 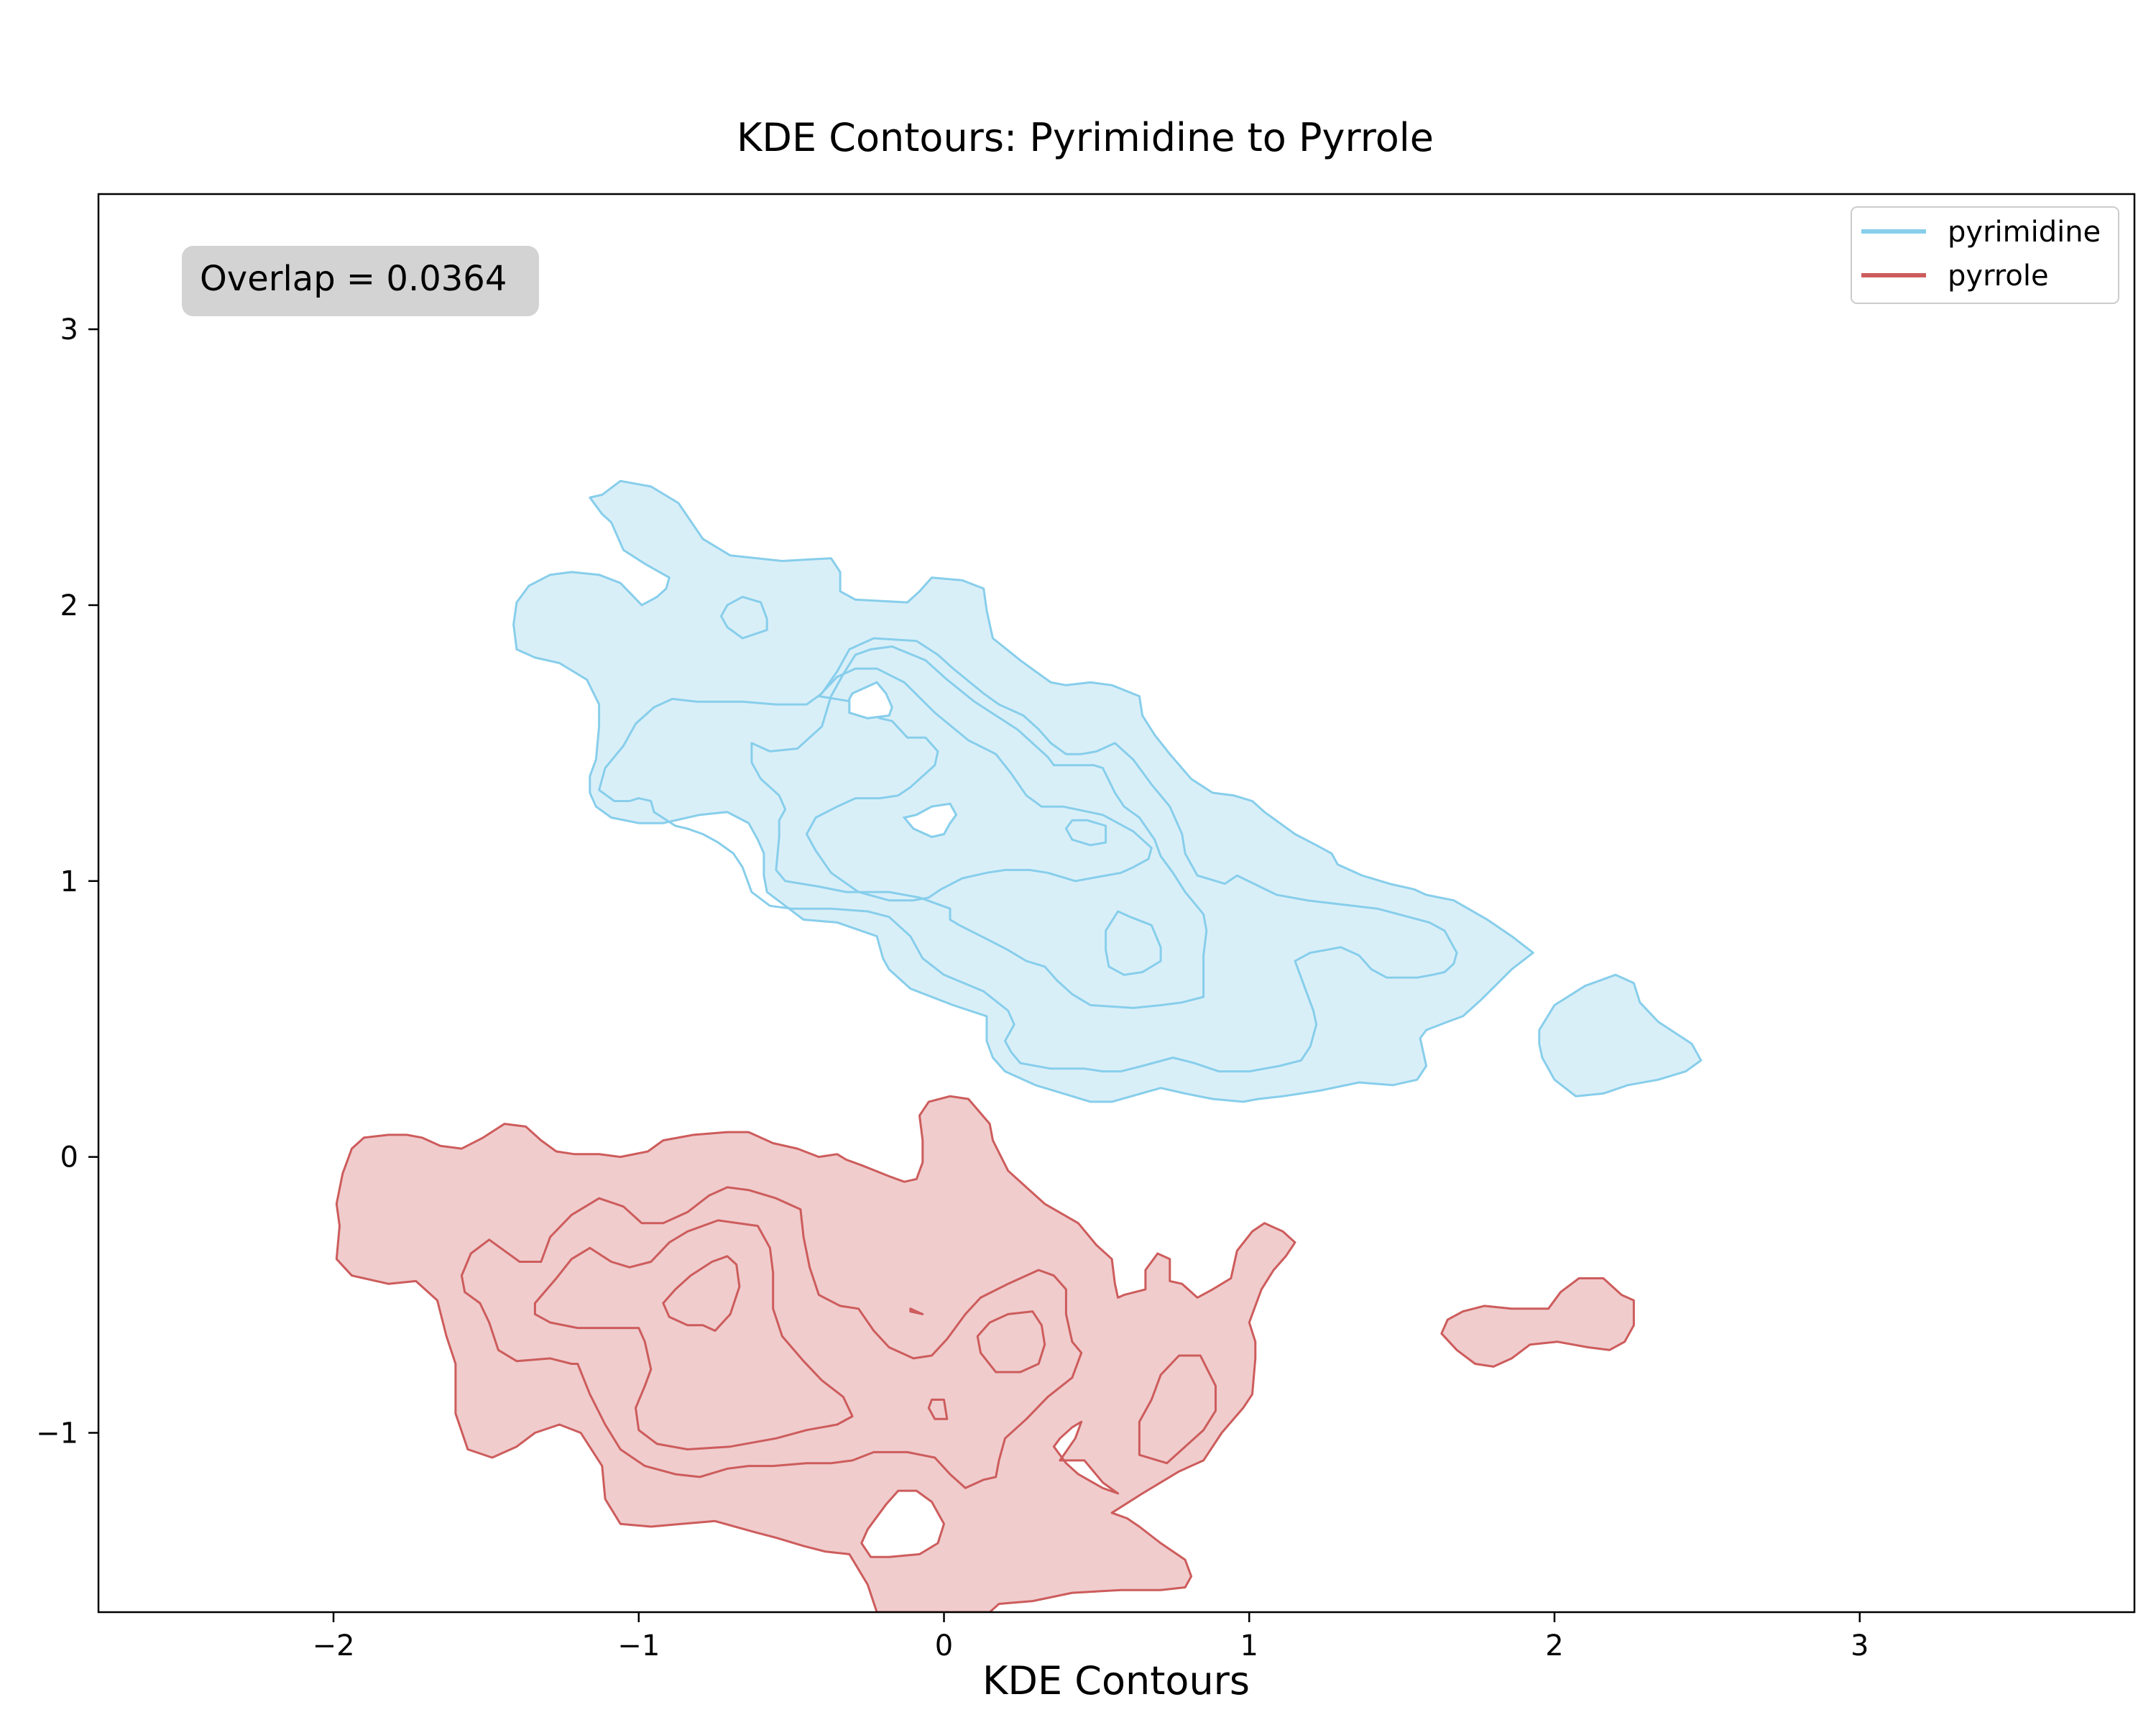 What do you see at coordinates (1554, 1645) in the screenshot?
I see `x-tick-label: 2` at bounding box center [1554, 1645].